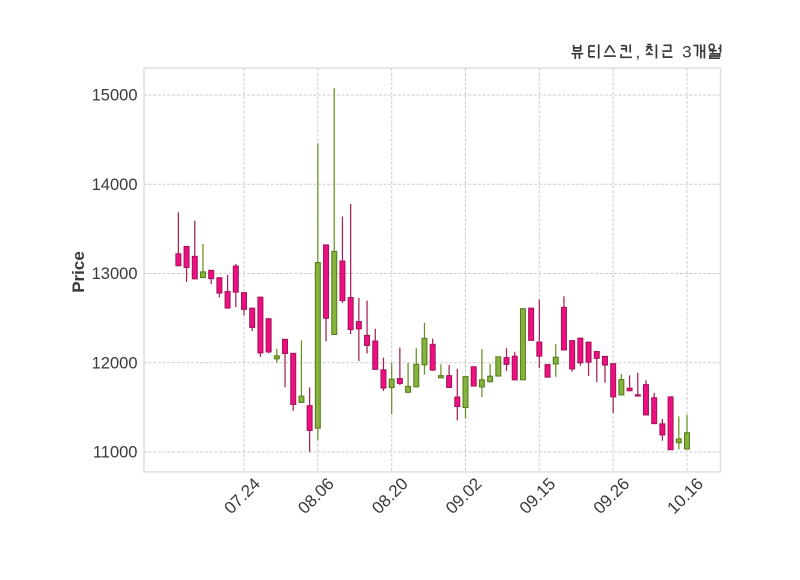 This screenshot has width=800, height=580. I want to click on svg-text: 13000, so click(115, 274).